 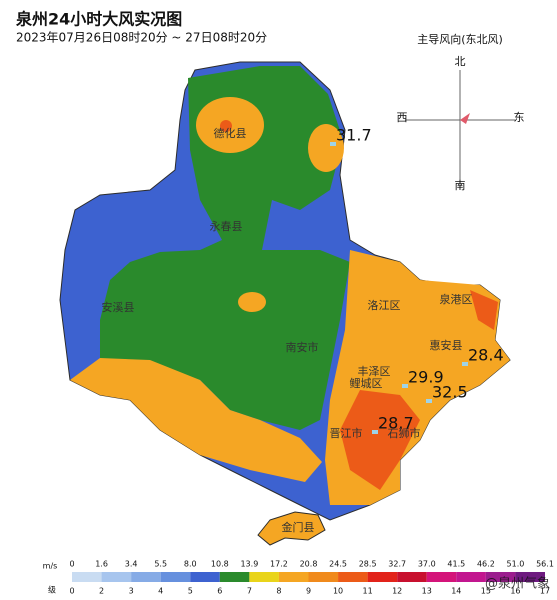 I want to click on legend-level: 14, so click(x=456, y=591).